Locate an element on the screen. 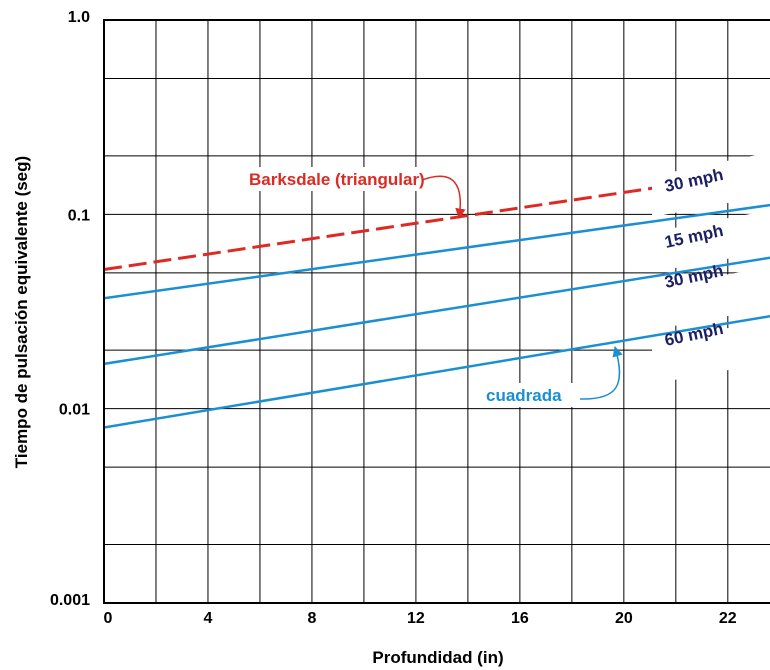 This screenshot has height=670, width=770. annotation-cuadrada-bg is located at coordinates (532, 395).